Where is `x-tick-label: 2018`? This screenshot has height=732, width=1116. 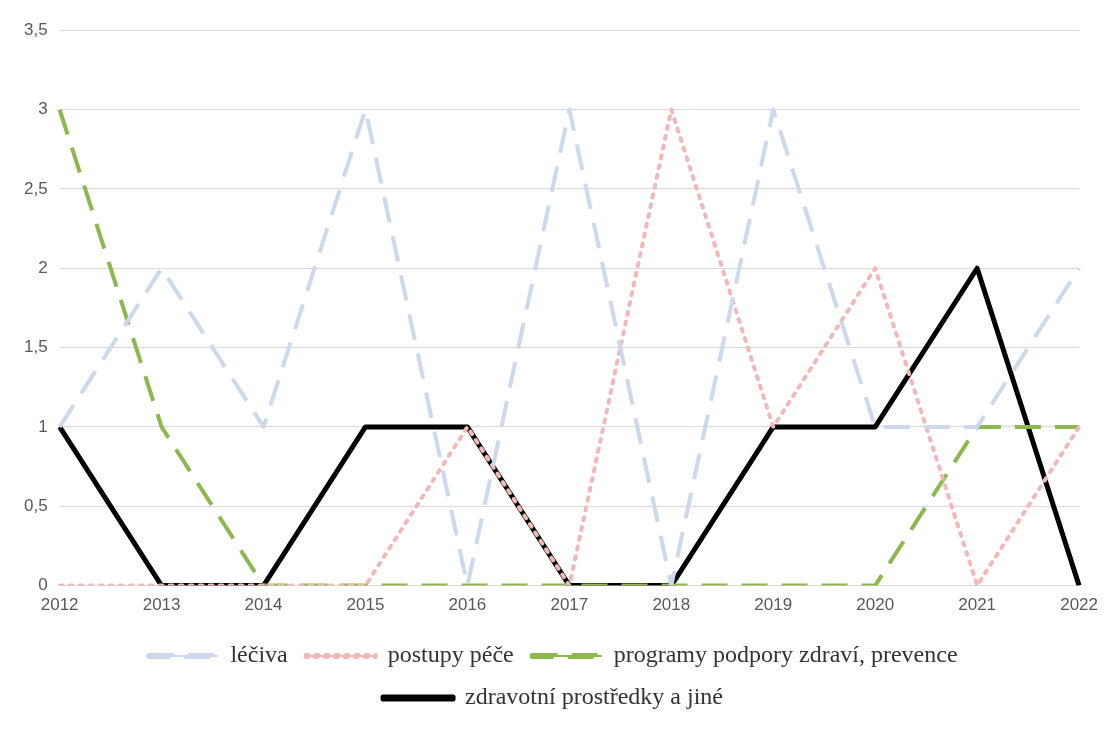
x-tick-label: 2018 is located at coordinates (671, 605).